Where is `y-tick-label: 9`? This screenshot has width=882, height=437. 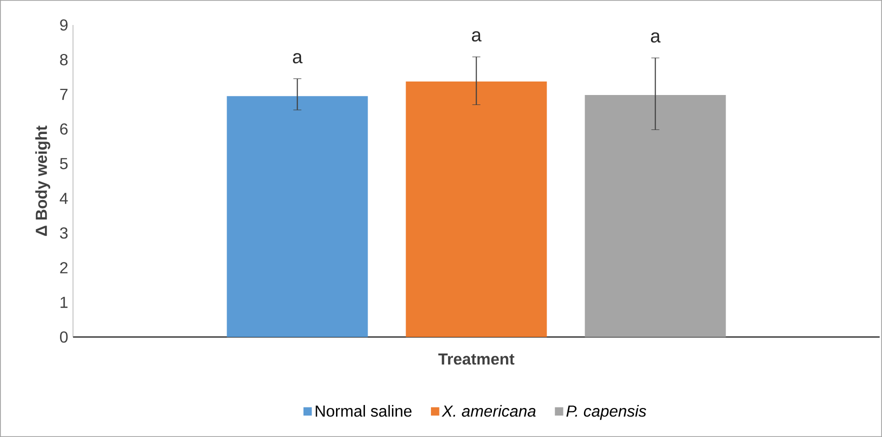
y-tick-label: 9 is located at coordinates (64, 25).